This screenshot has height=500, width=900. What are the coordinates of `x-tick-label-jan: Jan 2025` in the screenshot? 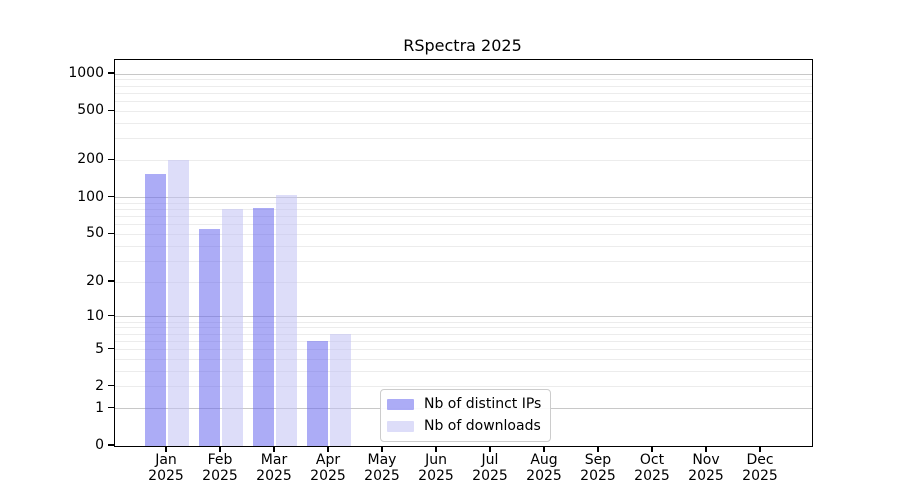 It's located at (166, 468).